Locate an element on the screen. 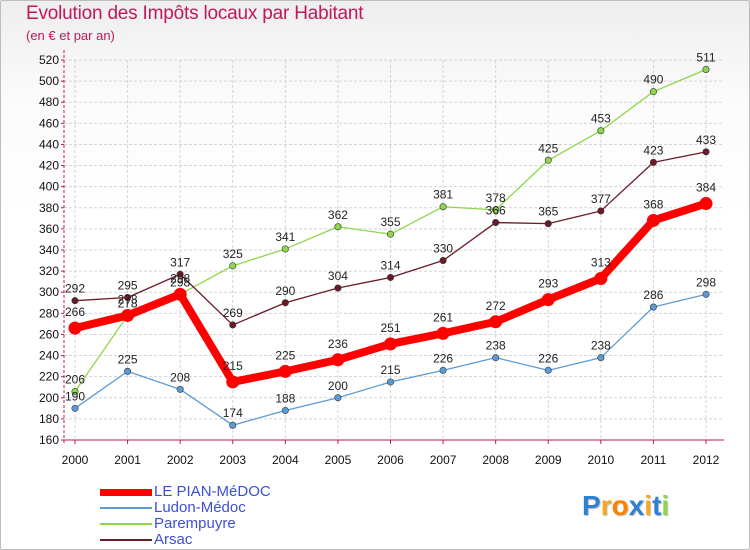 The height and width of the screenshot is (550, 750). x-tick-label: 2001 is located at coordinates (127, 460).